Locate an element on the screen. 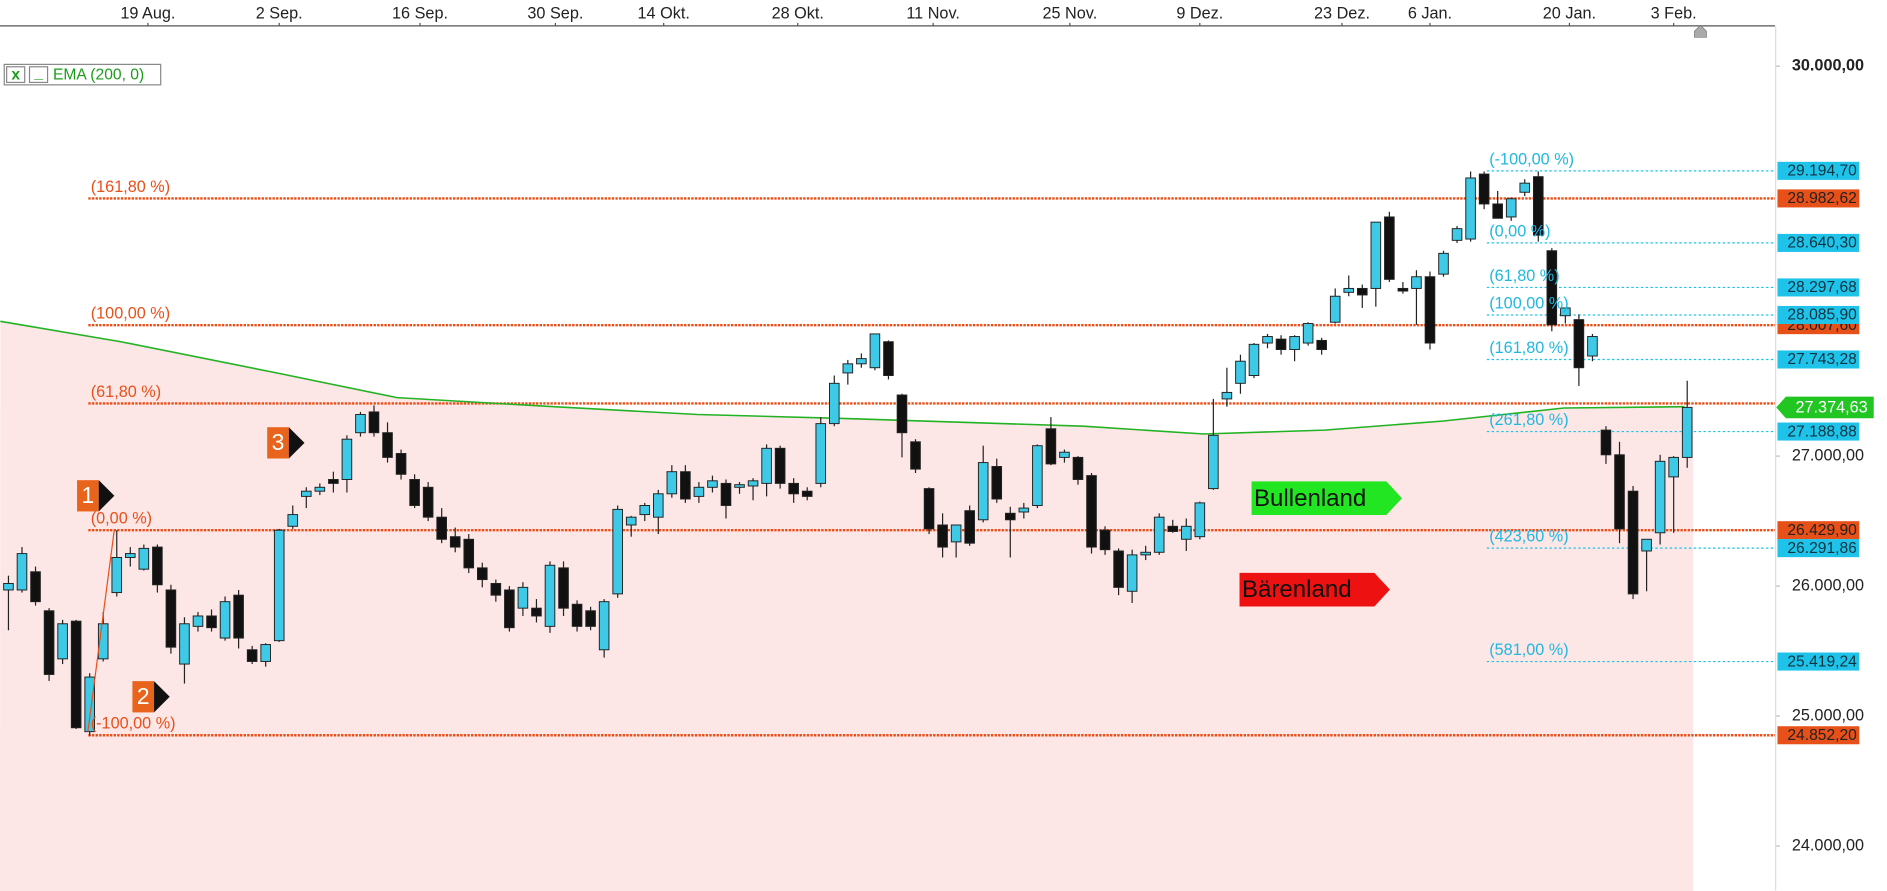 Image resolution: width=1887 pixels, height=891 pixels. minimize-button-label: _ is located at coordinates (38, 73).